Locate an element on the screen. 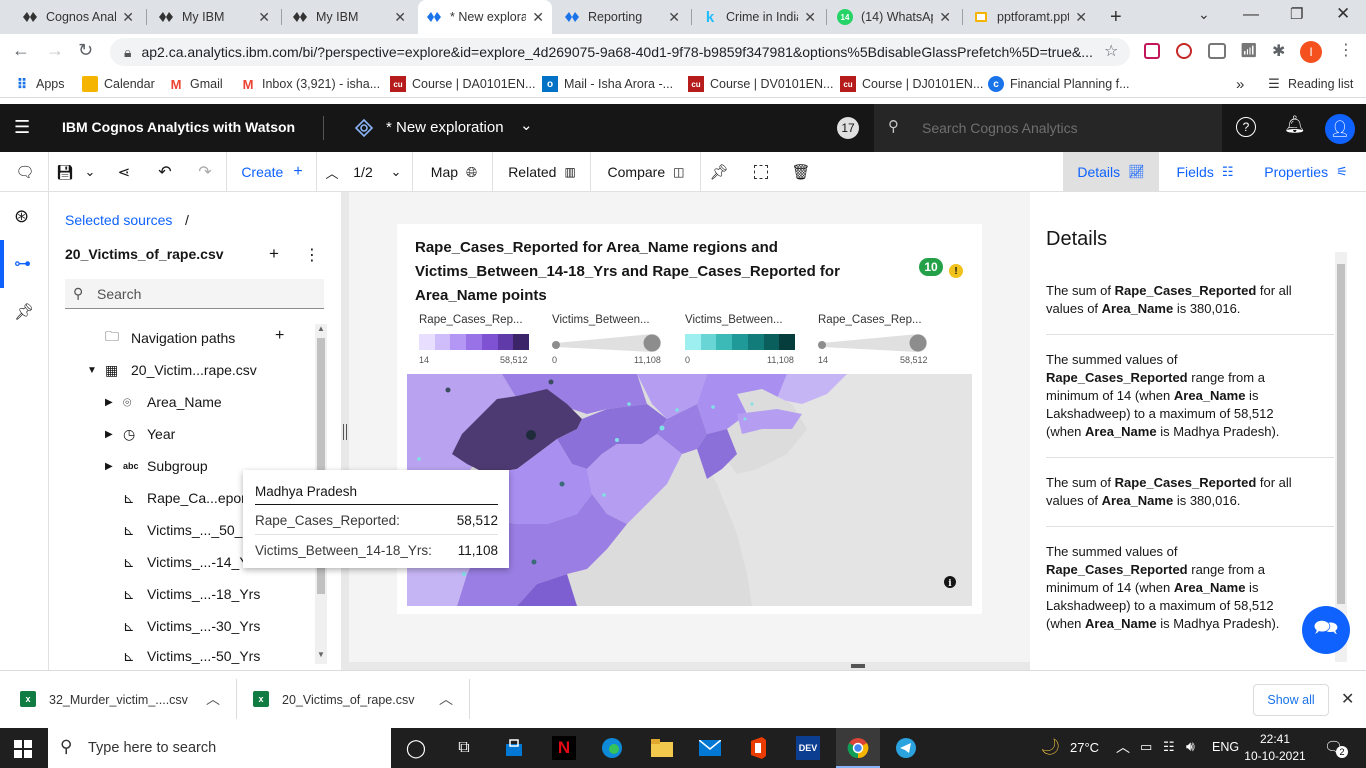 The height and width of the screenshot is (768, 1366). details-tab: Details 📈︎ is located at coordinates (1111, 172).